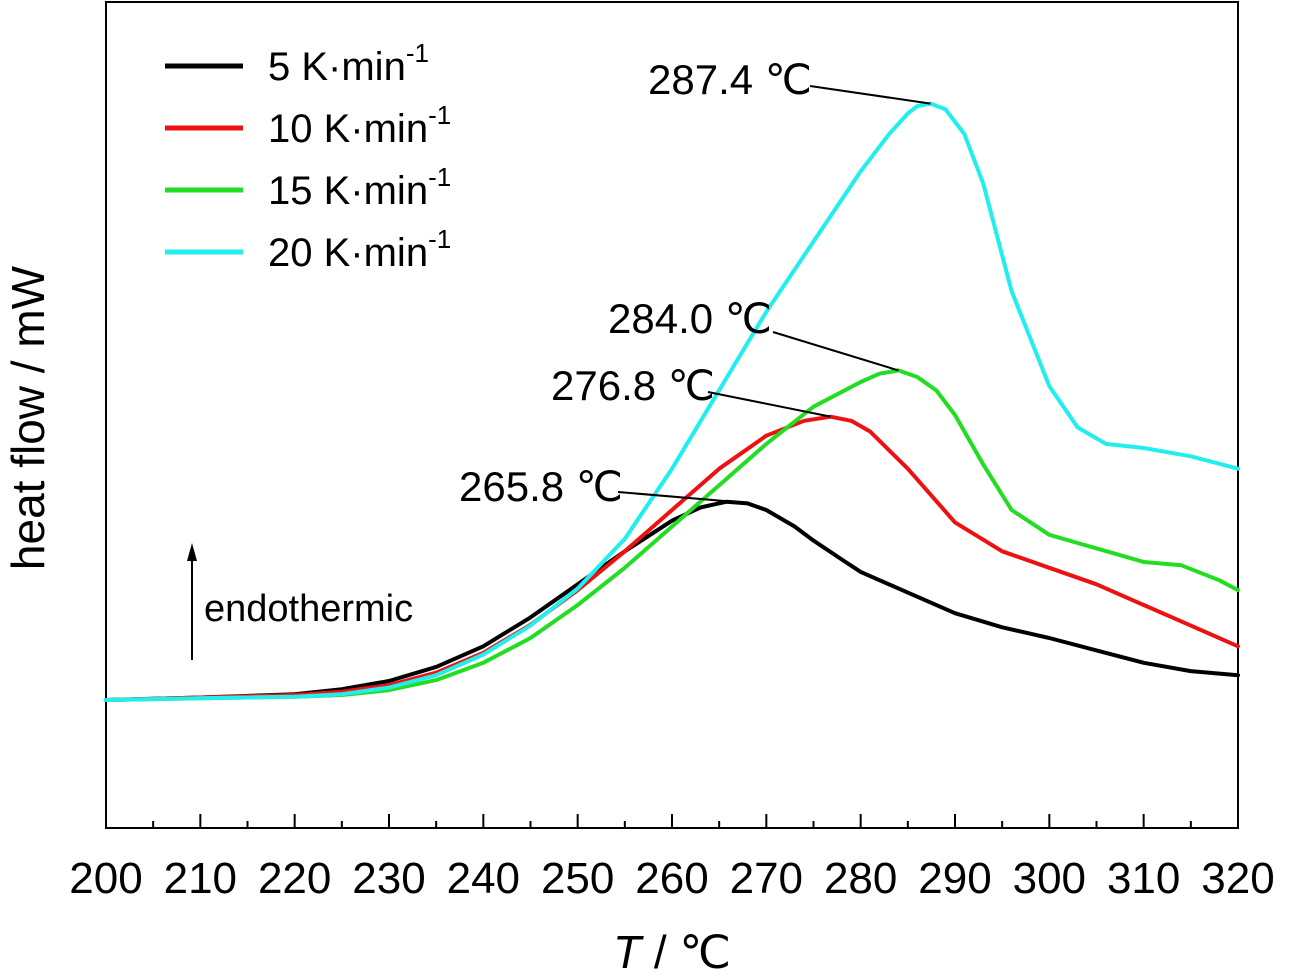  I want to click on x-tick-label: 210, so click(200, 878).